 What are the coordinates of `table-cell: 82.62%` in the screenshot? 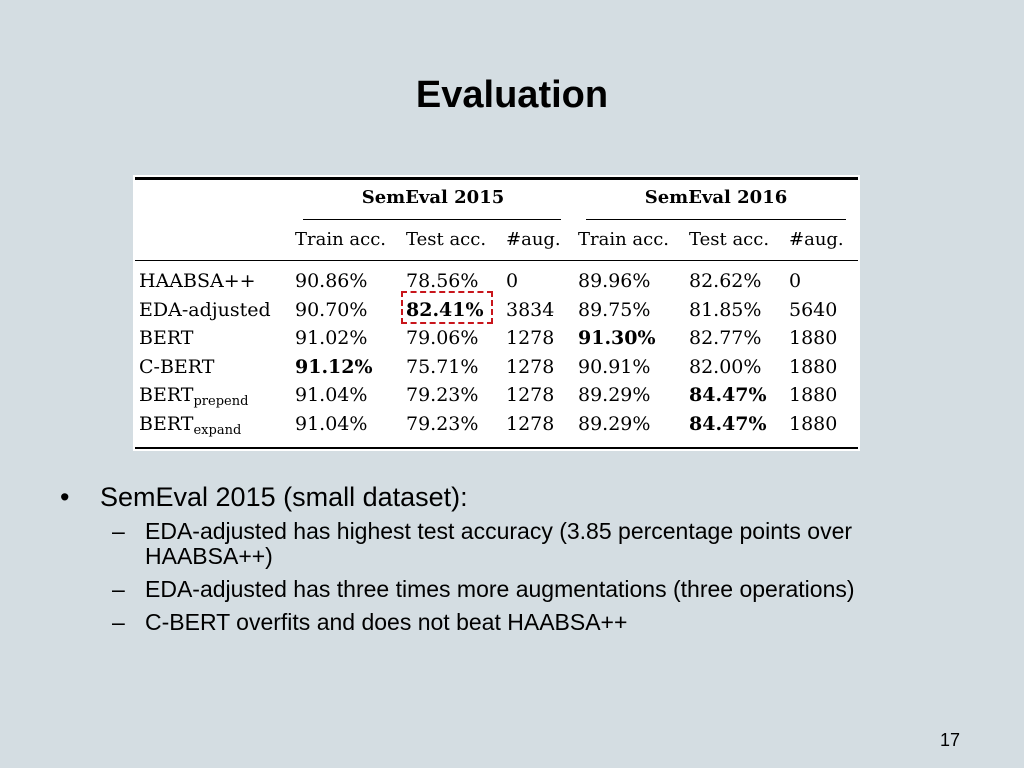 It's located at (725, 281).